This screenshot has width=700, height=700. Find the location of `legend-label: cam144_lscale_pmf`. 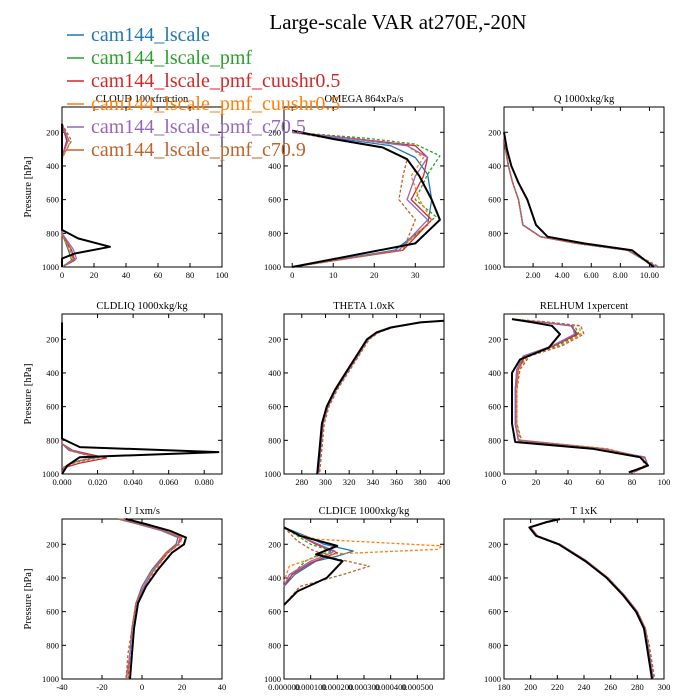

legend-label: cam144_lscale_pmf is located at coordinates (171, 58).